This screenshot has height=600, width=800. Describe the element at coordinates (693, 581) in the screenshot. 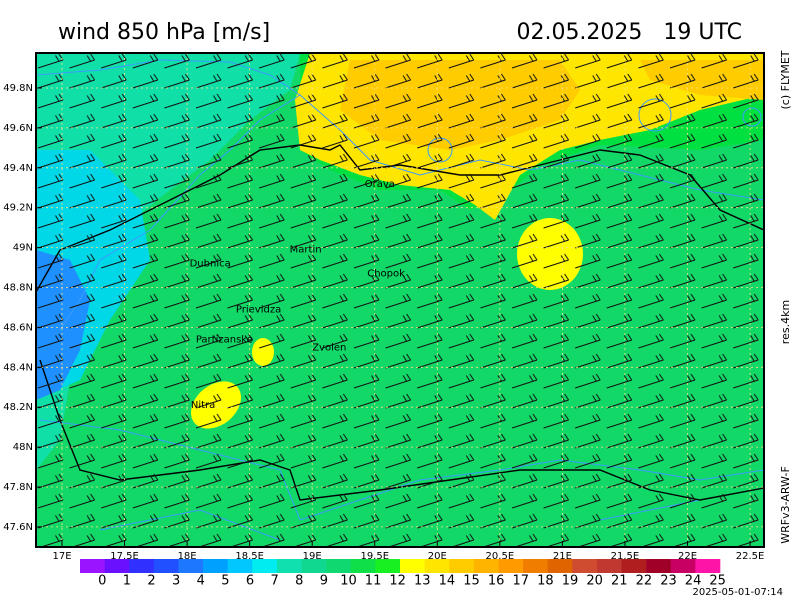

I see `colorbar-label: 24` at that location.